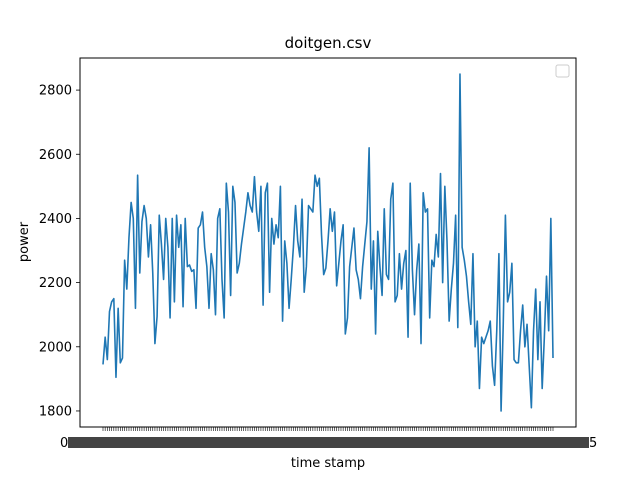  Describe the element at coordinates (55, 91) in the screenshot. I see `y-tick-label: 2800` at that location.